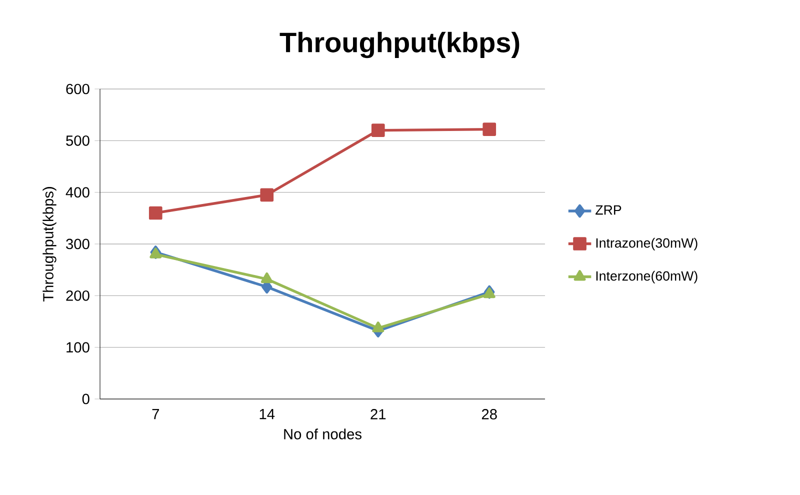  Describe the element at coordinates (267, 414) in the screenshot. I see `x-tick-label: 14` at that location.